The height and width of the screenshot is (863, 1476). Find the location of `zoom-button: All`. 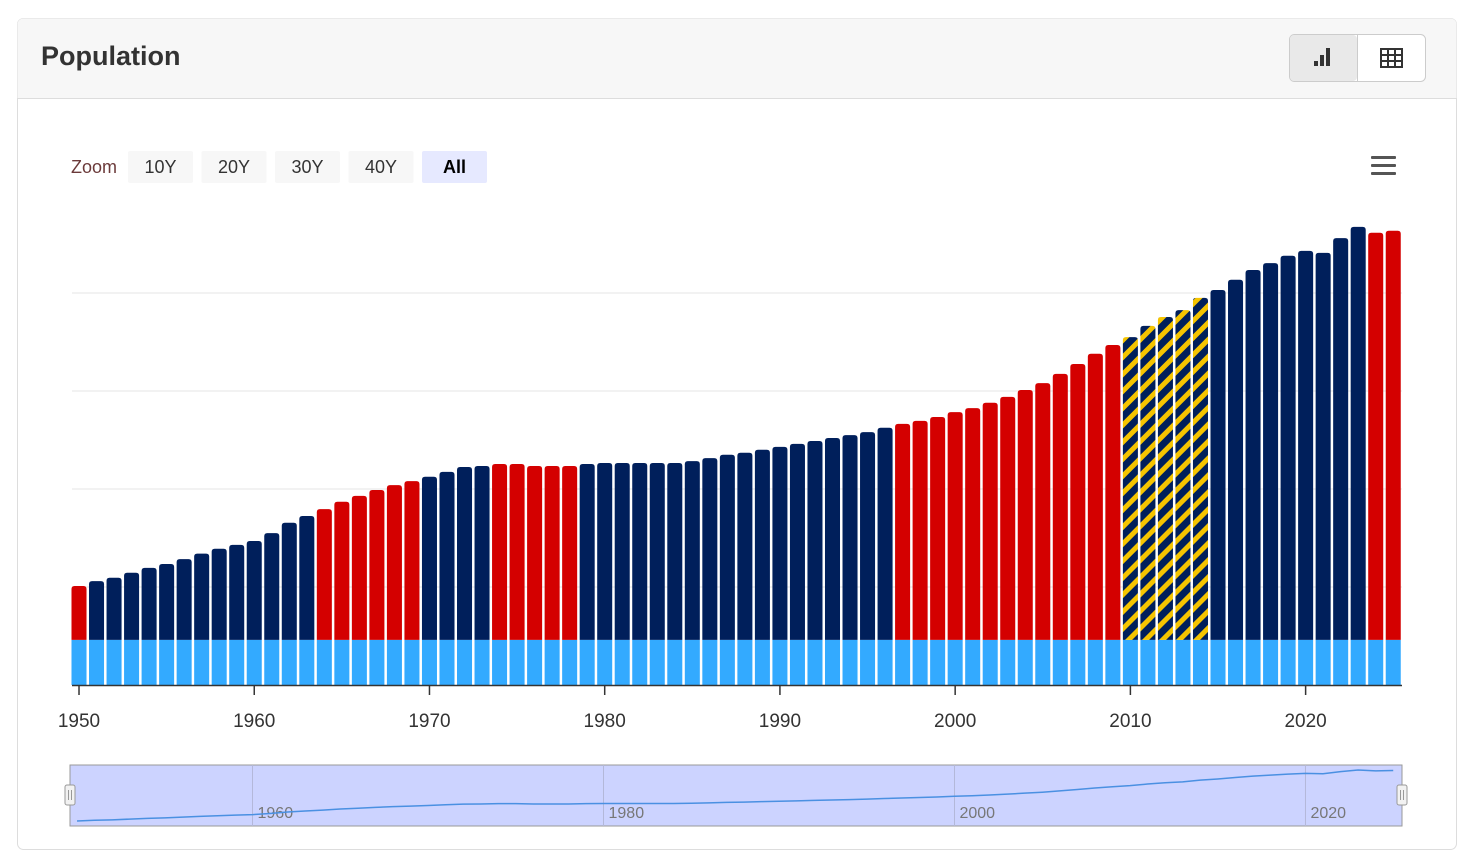

zoom-button: All is located at coordinates (454, 167).